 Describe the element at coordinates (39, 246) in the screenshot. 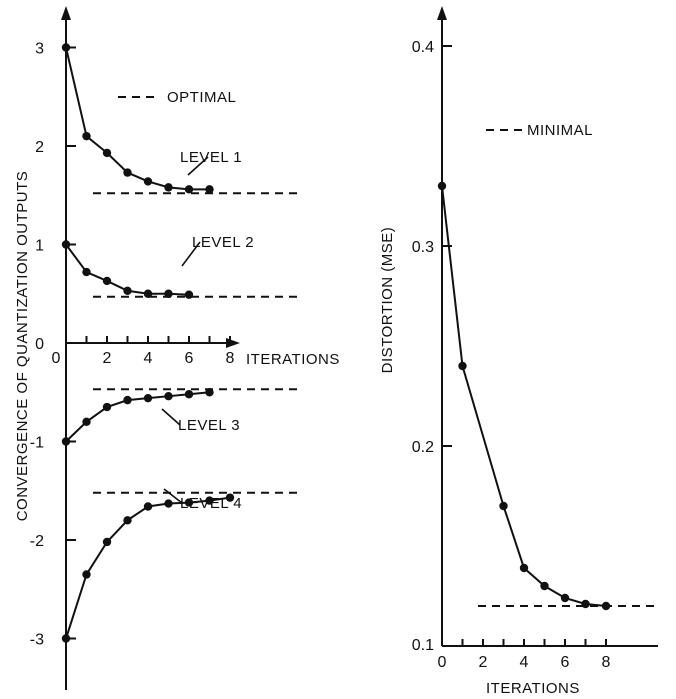

I see `left-y-tick-label: 1` at that location.